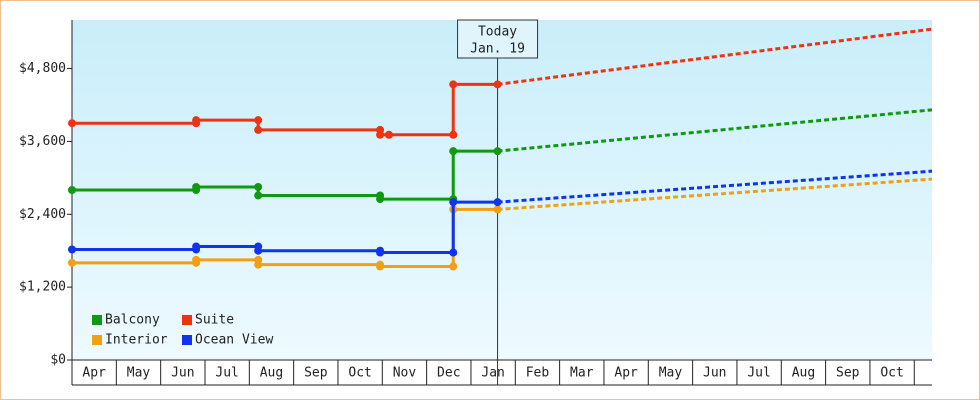 This screenshot has width=980, height=400. I want to click on y-tick-label: $0, so click(58, 360).